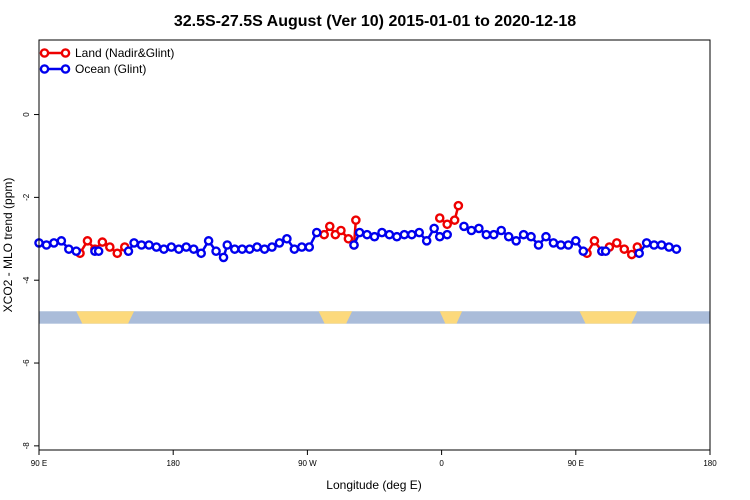 This screenshot has width=750, height=500. What do you see at coordinates (26, 197) in the screenshot?
I see `y-tick-label: -2` at bounding box center [26, 197].